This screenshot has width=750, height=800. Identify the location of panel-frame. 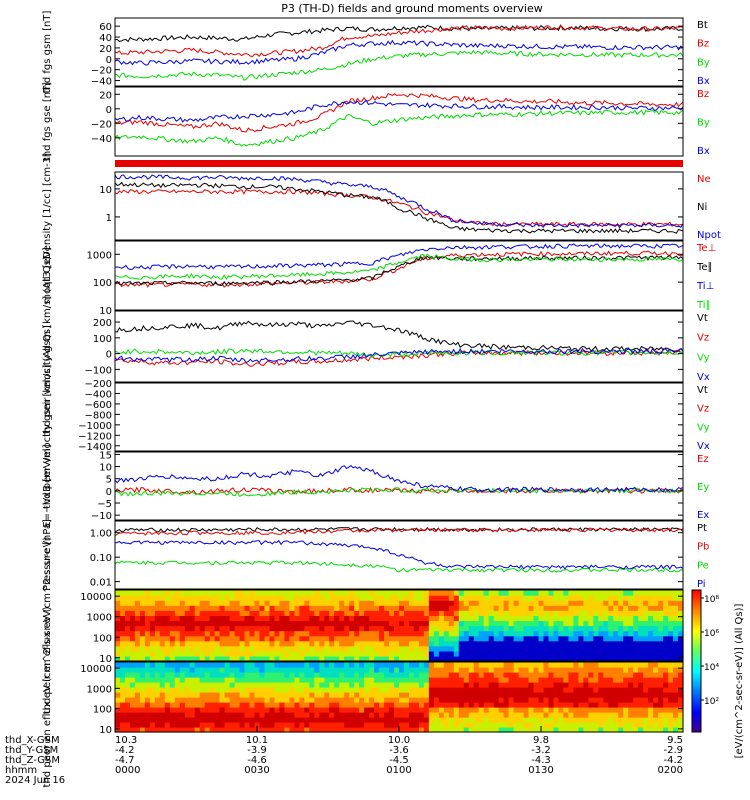
(399, 555).